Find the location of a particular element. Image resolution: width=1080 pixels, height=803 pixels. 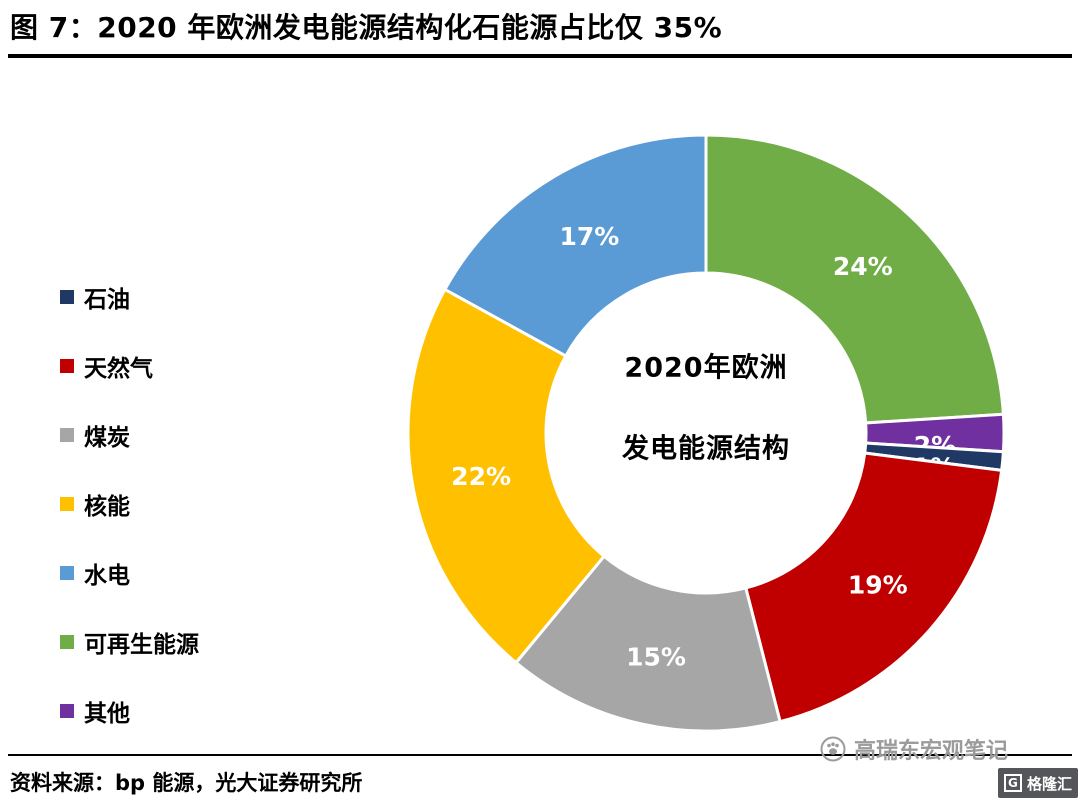

figure-title: 图 7：2020 年欧洲发电能源结构化石能源占比仅 35% is located at coordinates (366, 27).